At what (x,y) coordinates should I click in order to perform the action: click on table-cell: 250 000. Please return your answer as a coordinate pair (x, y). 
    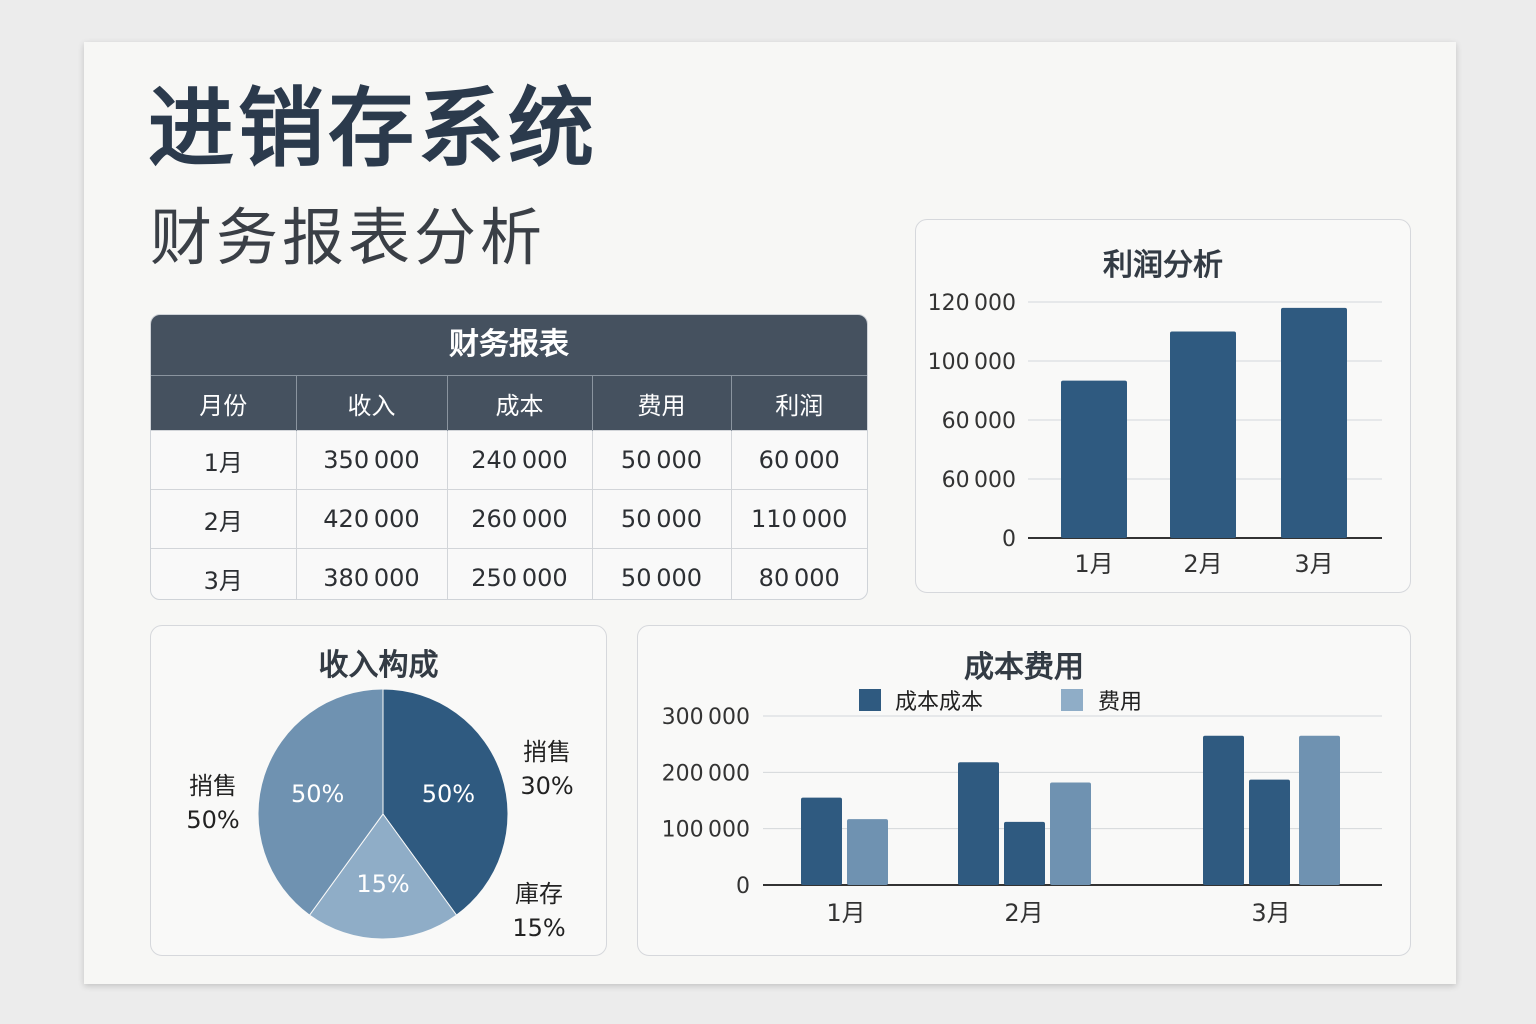
    Looking at the image, I should click on (519, 573).